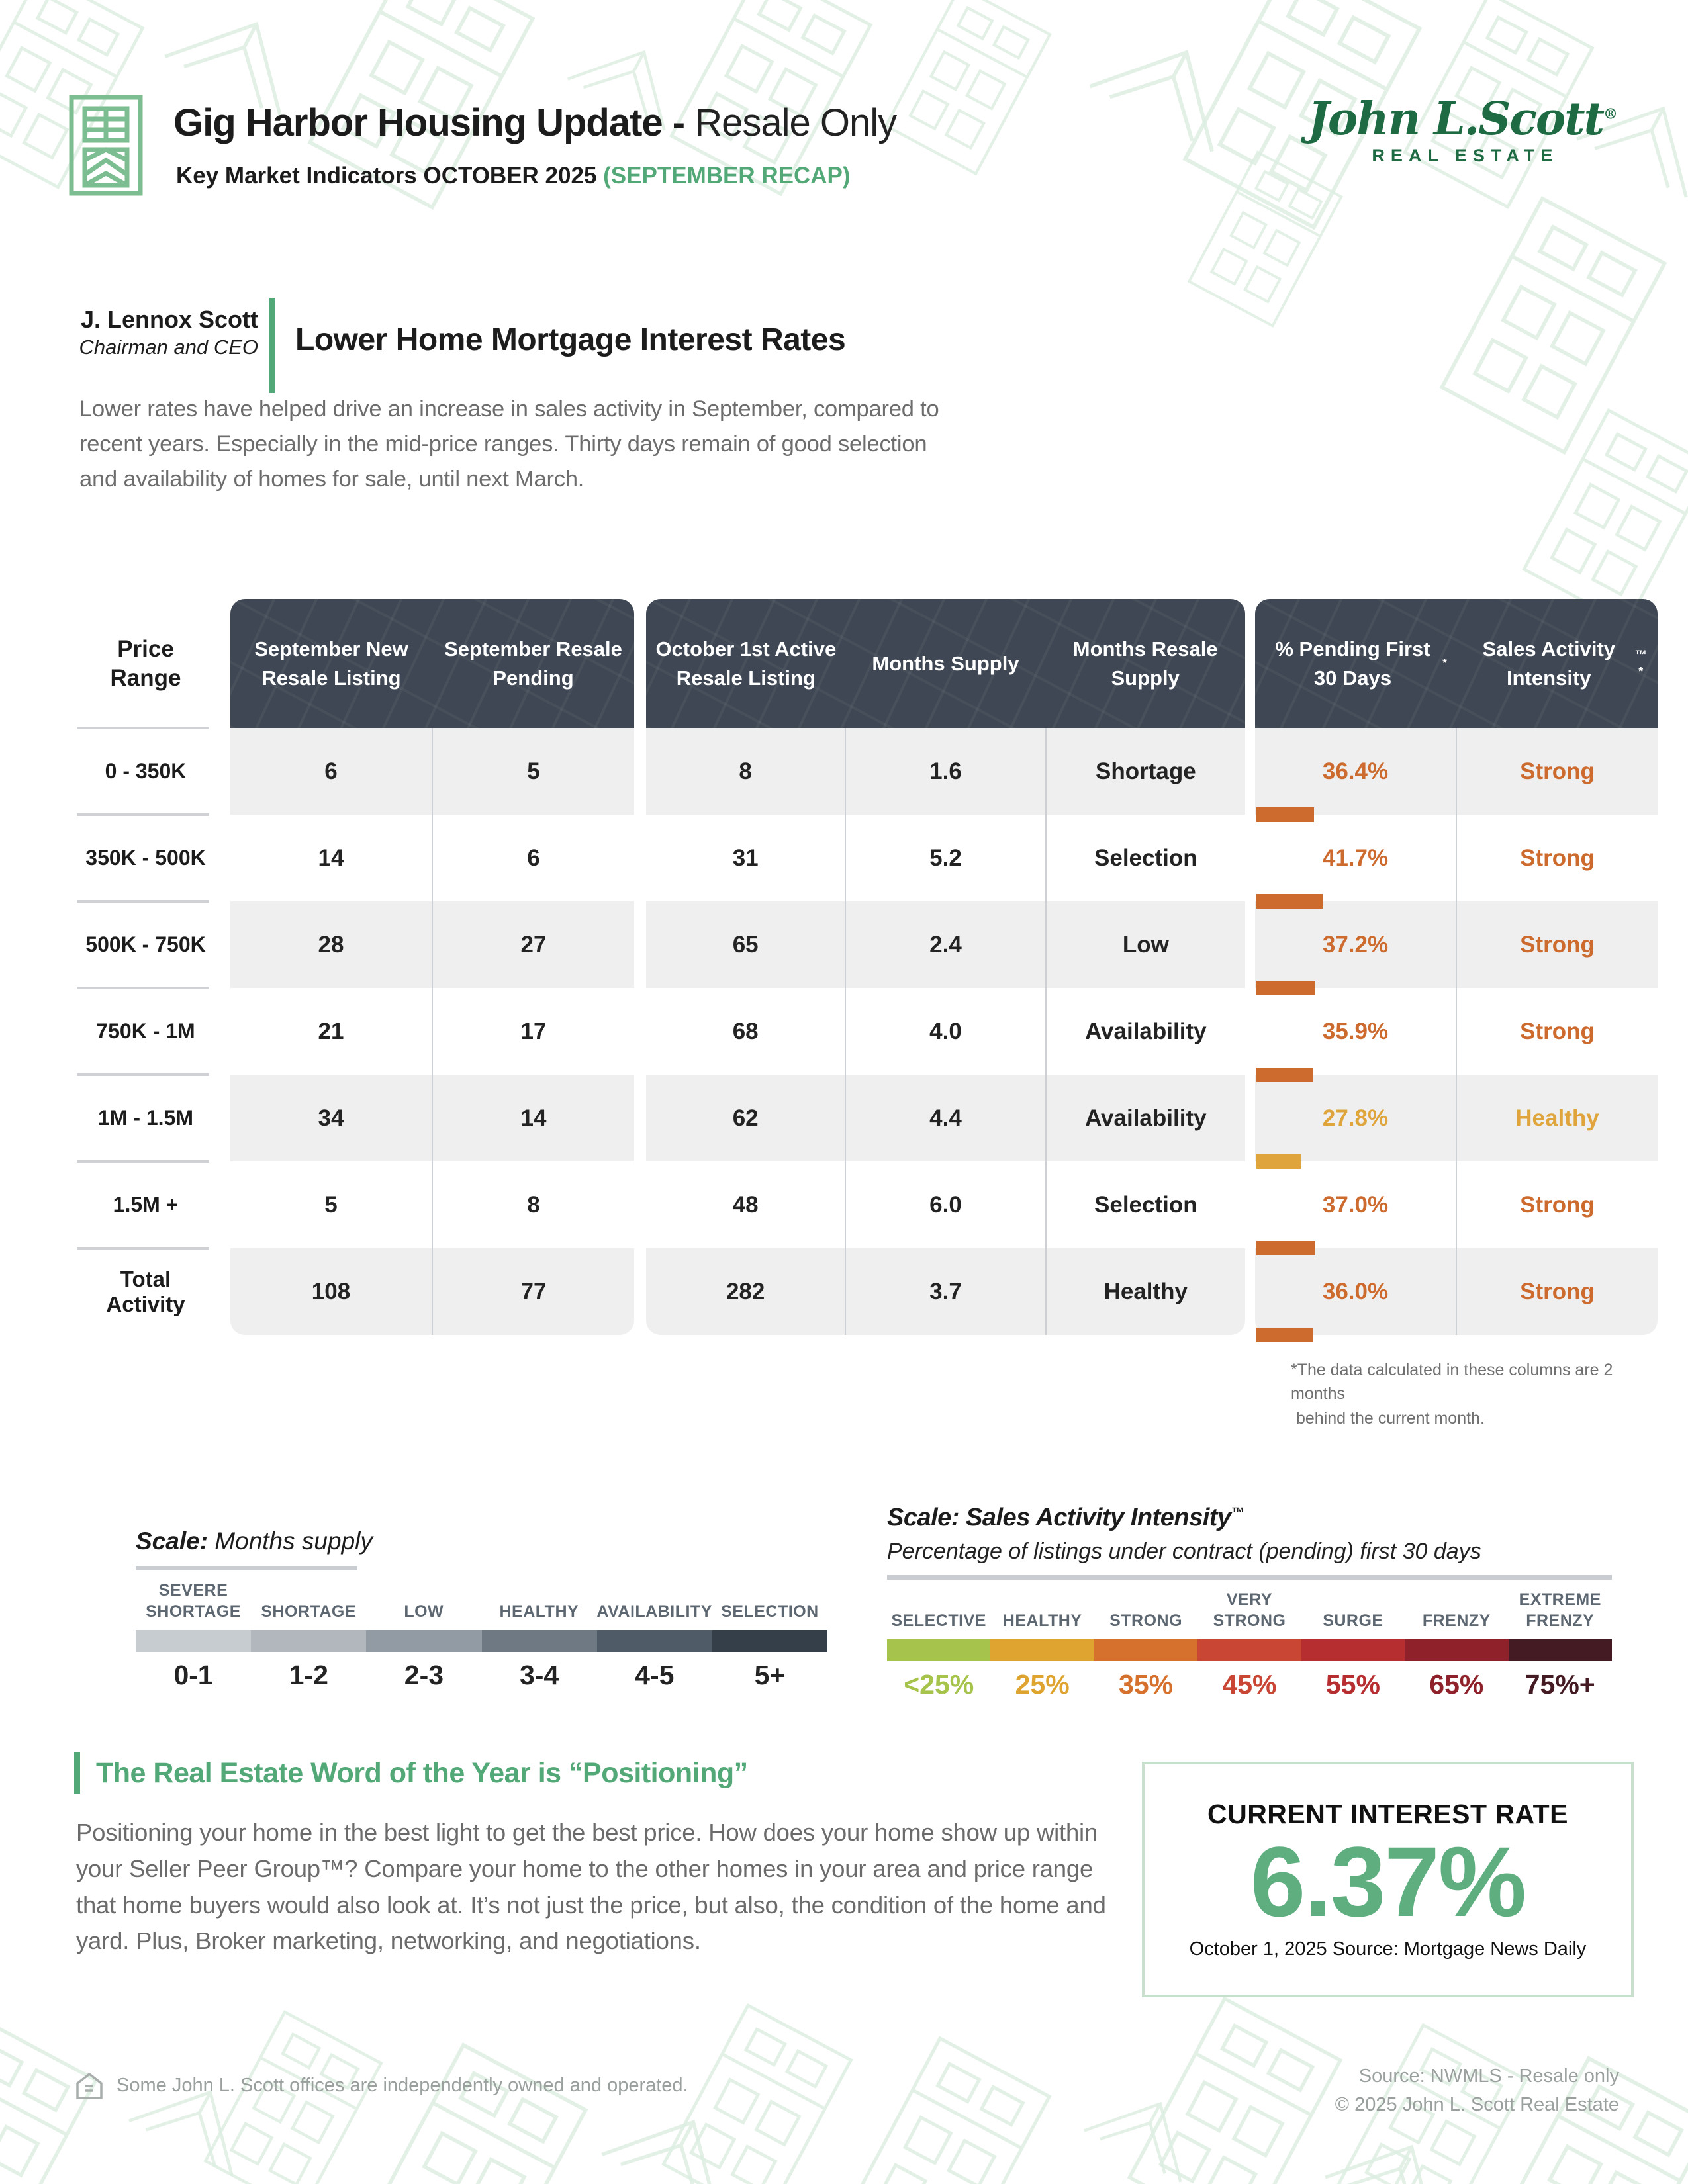 The image size is (1688, 2184). What do you see at coordinates (145, 1118) in the screenshot?
I see `price-range-text: 1M - 1.5M` at bounding box center [145, 1118].